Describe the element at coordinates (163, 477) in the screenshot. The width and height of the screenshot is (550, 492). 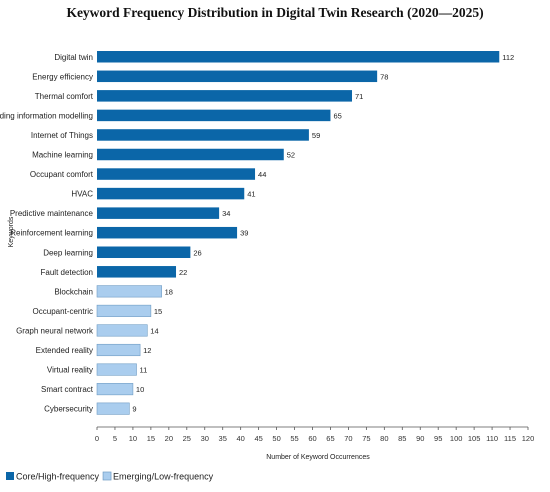
I see `legend-label-emerging: Emerging/Low-frequency` at that location.